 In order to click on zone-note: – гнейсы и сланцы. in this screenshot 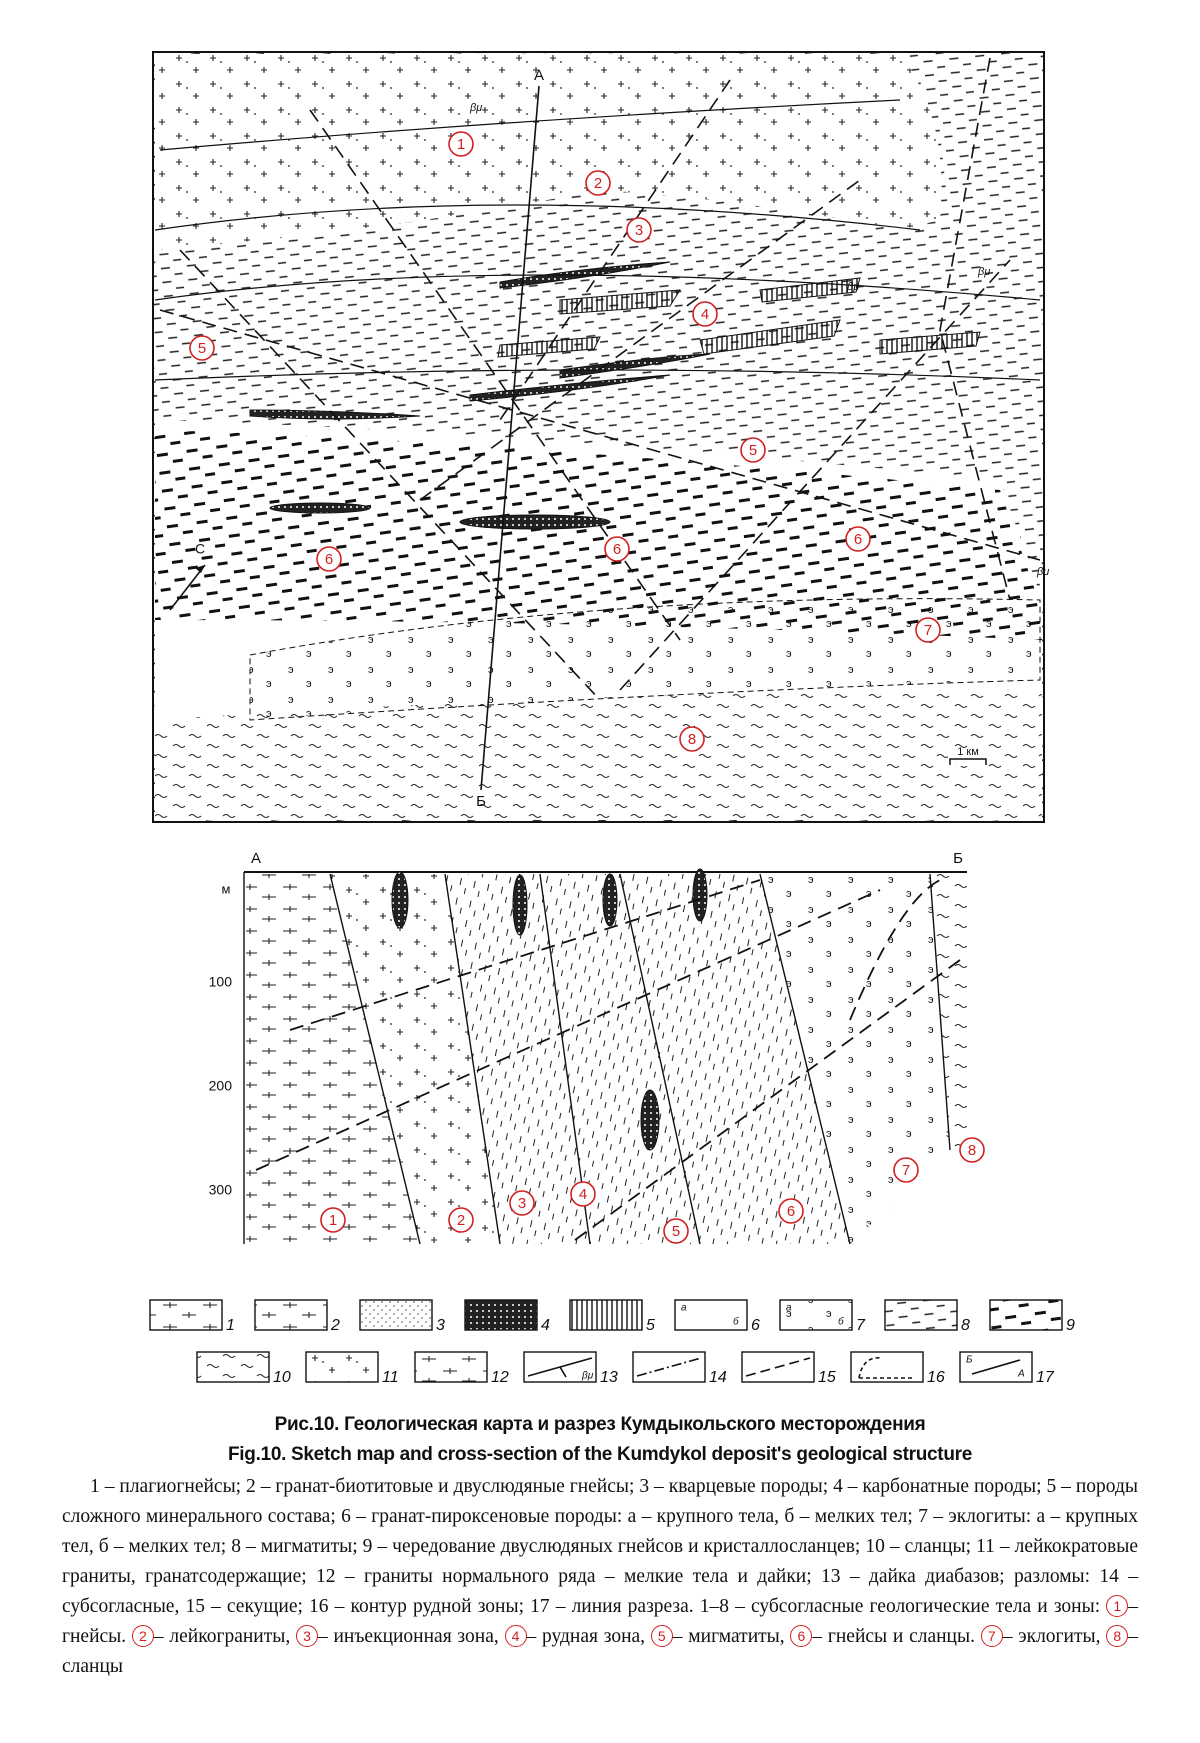, I will do `click(893, 1636)`.